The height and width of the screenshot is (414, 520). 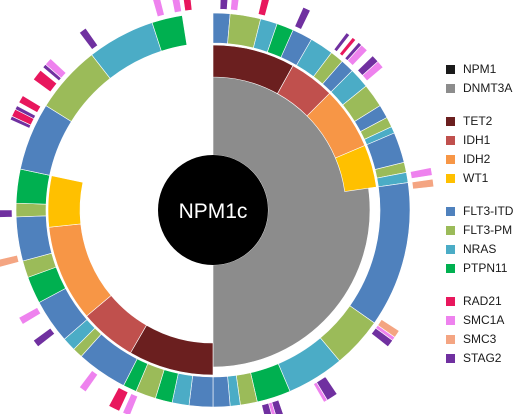 I want to click on legend-item-idh2: IDH2, so click(x=468, y=159).